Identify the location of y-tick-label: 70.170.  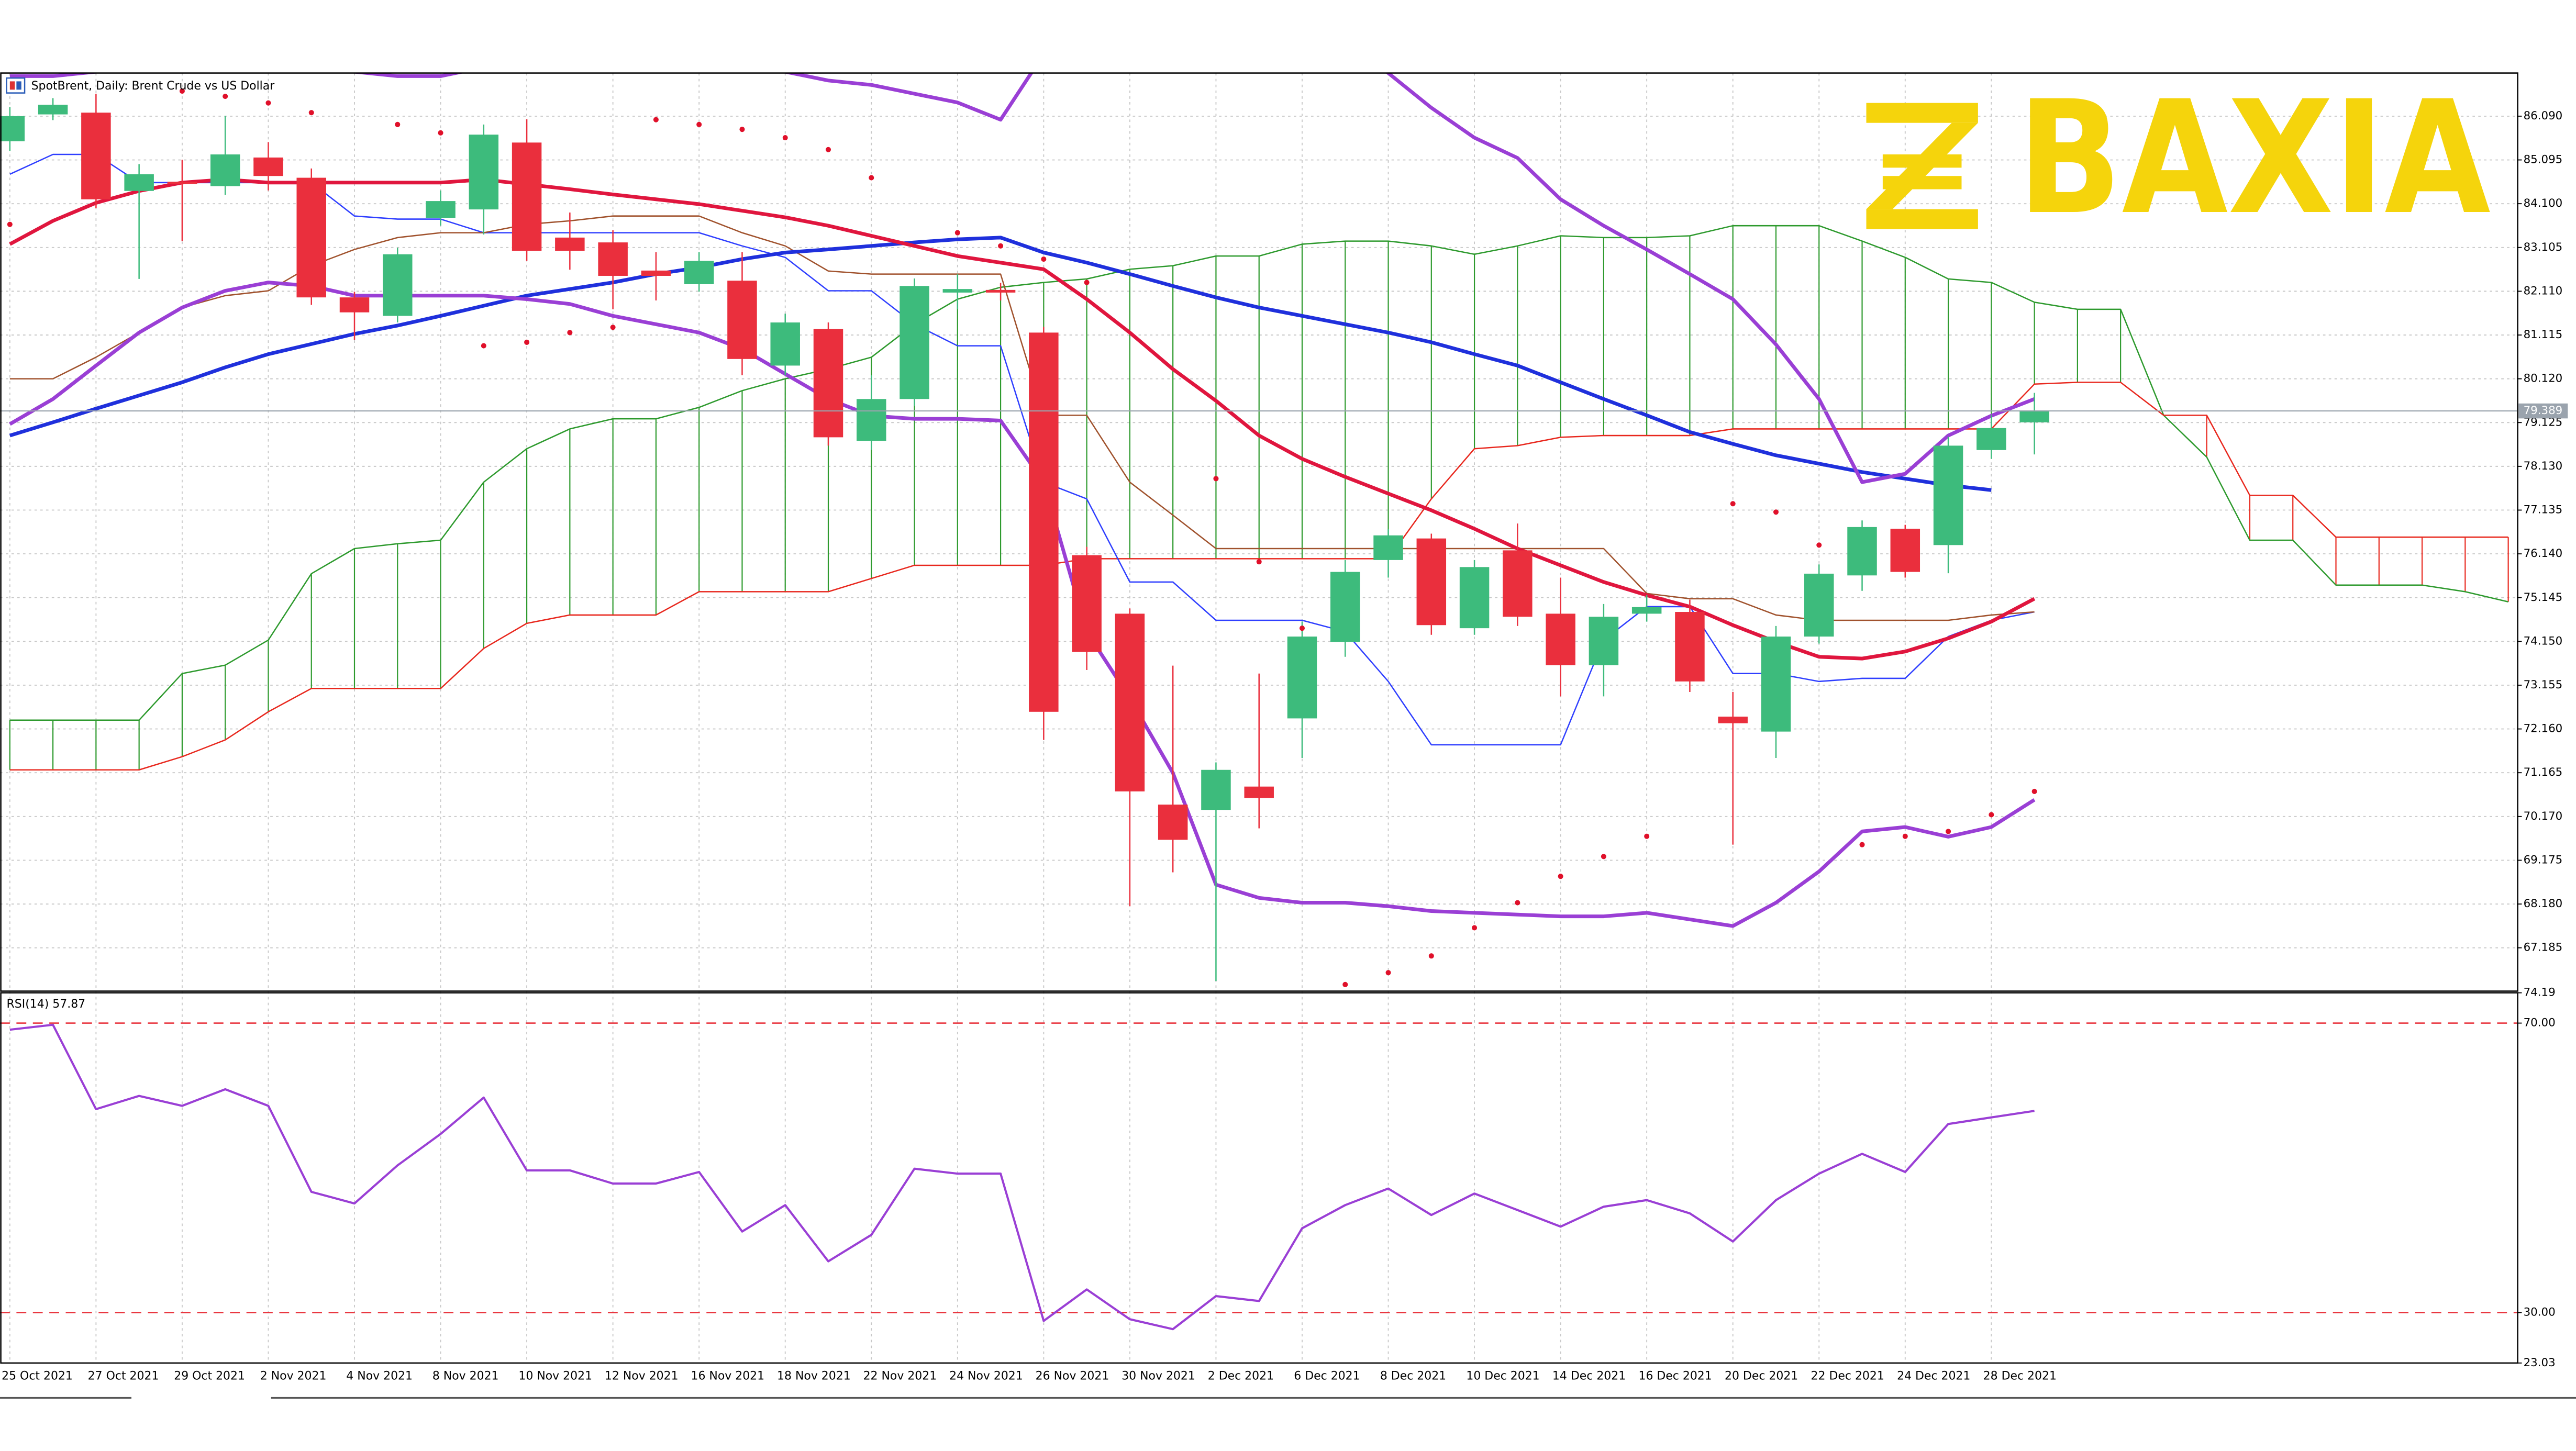
(2543, 817).